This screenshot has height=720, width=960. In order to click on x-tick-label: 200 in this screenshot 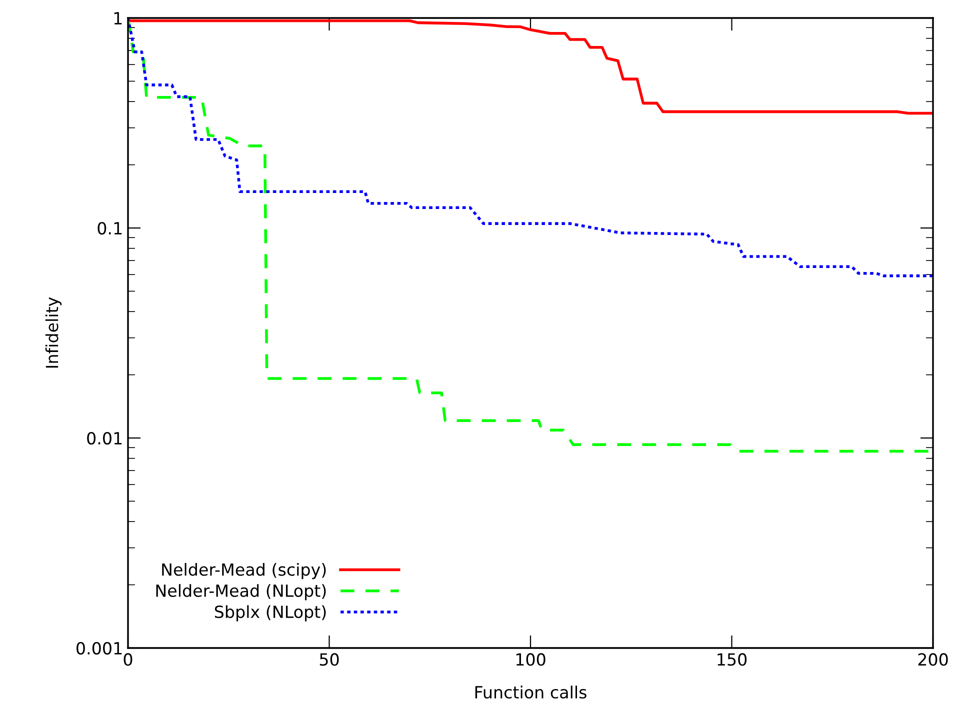, I will do `click(933, 659)`.